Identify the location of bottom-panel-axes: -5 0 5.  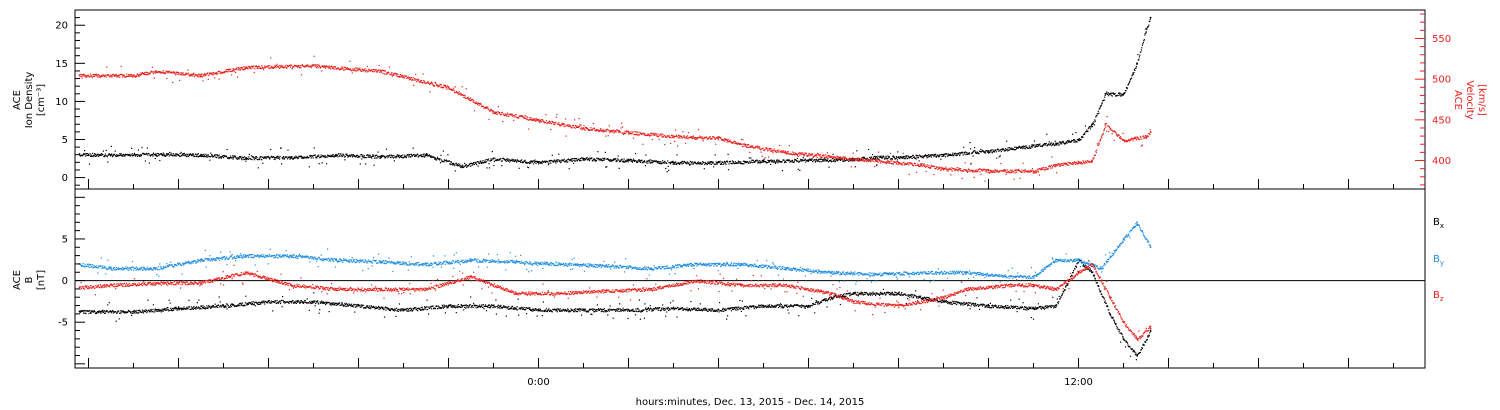
(71, 280).